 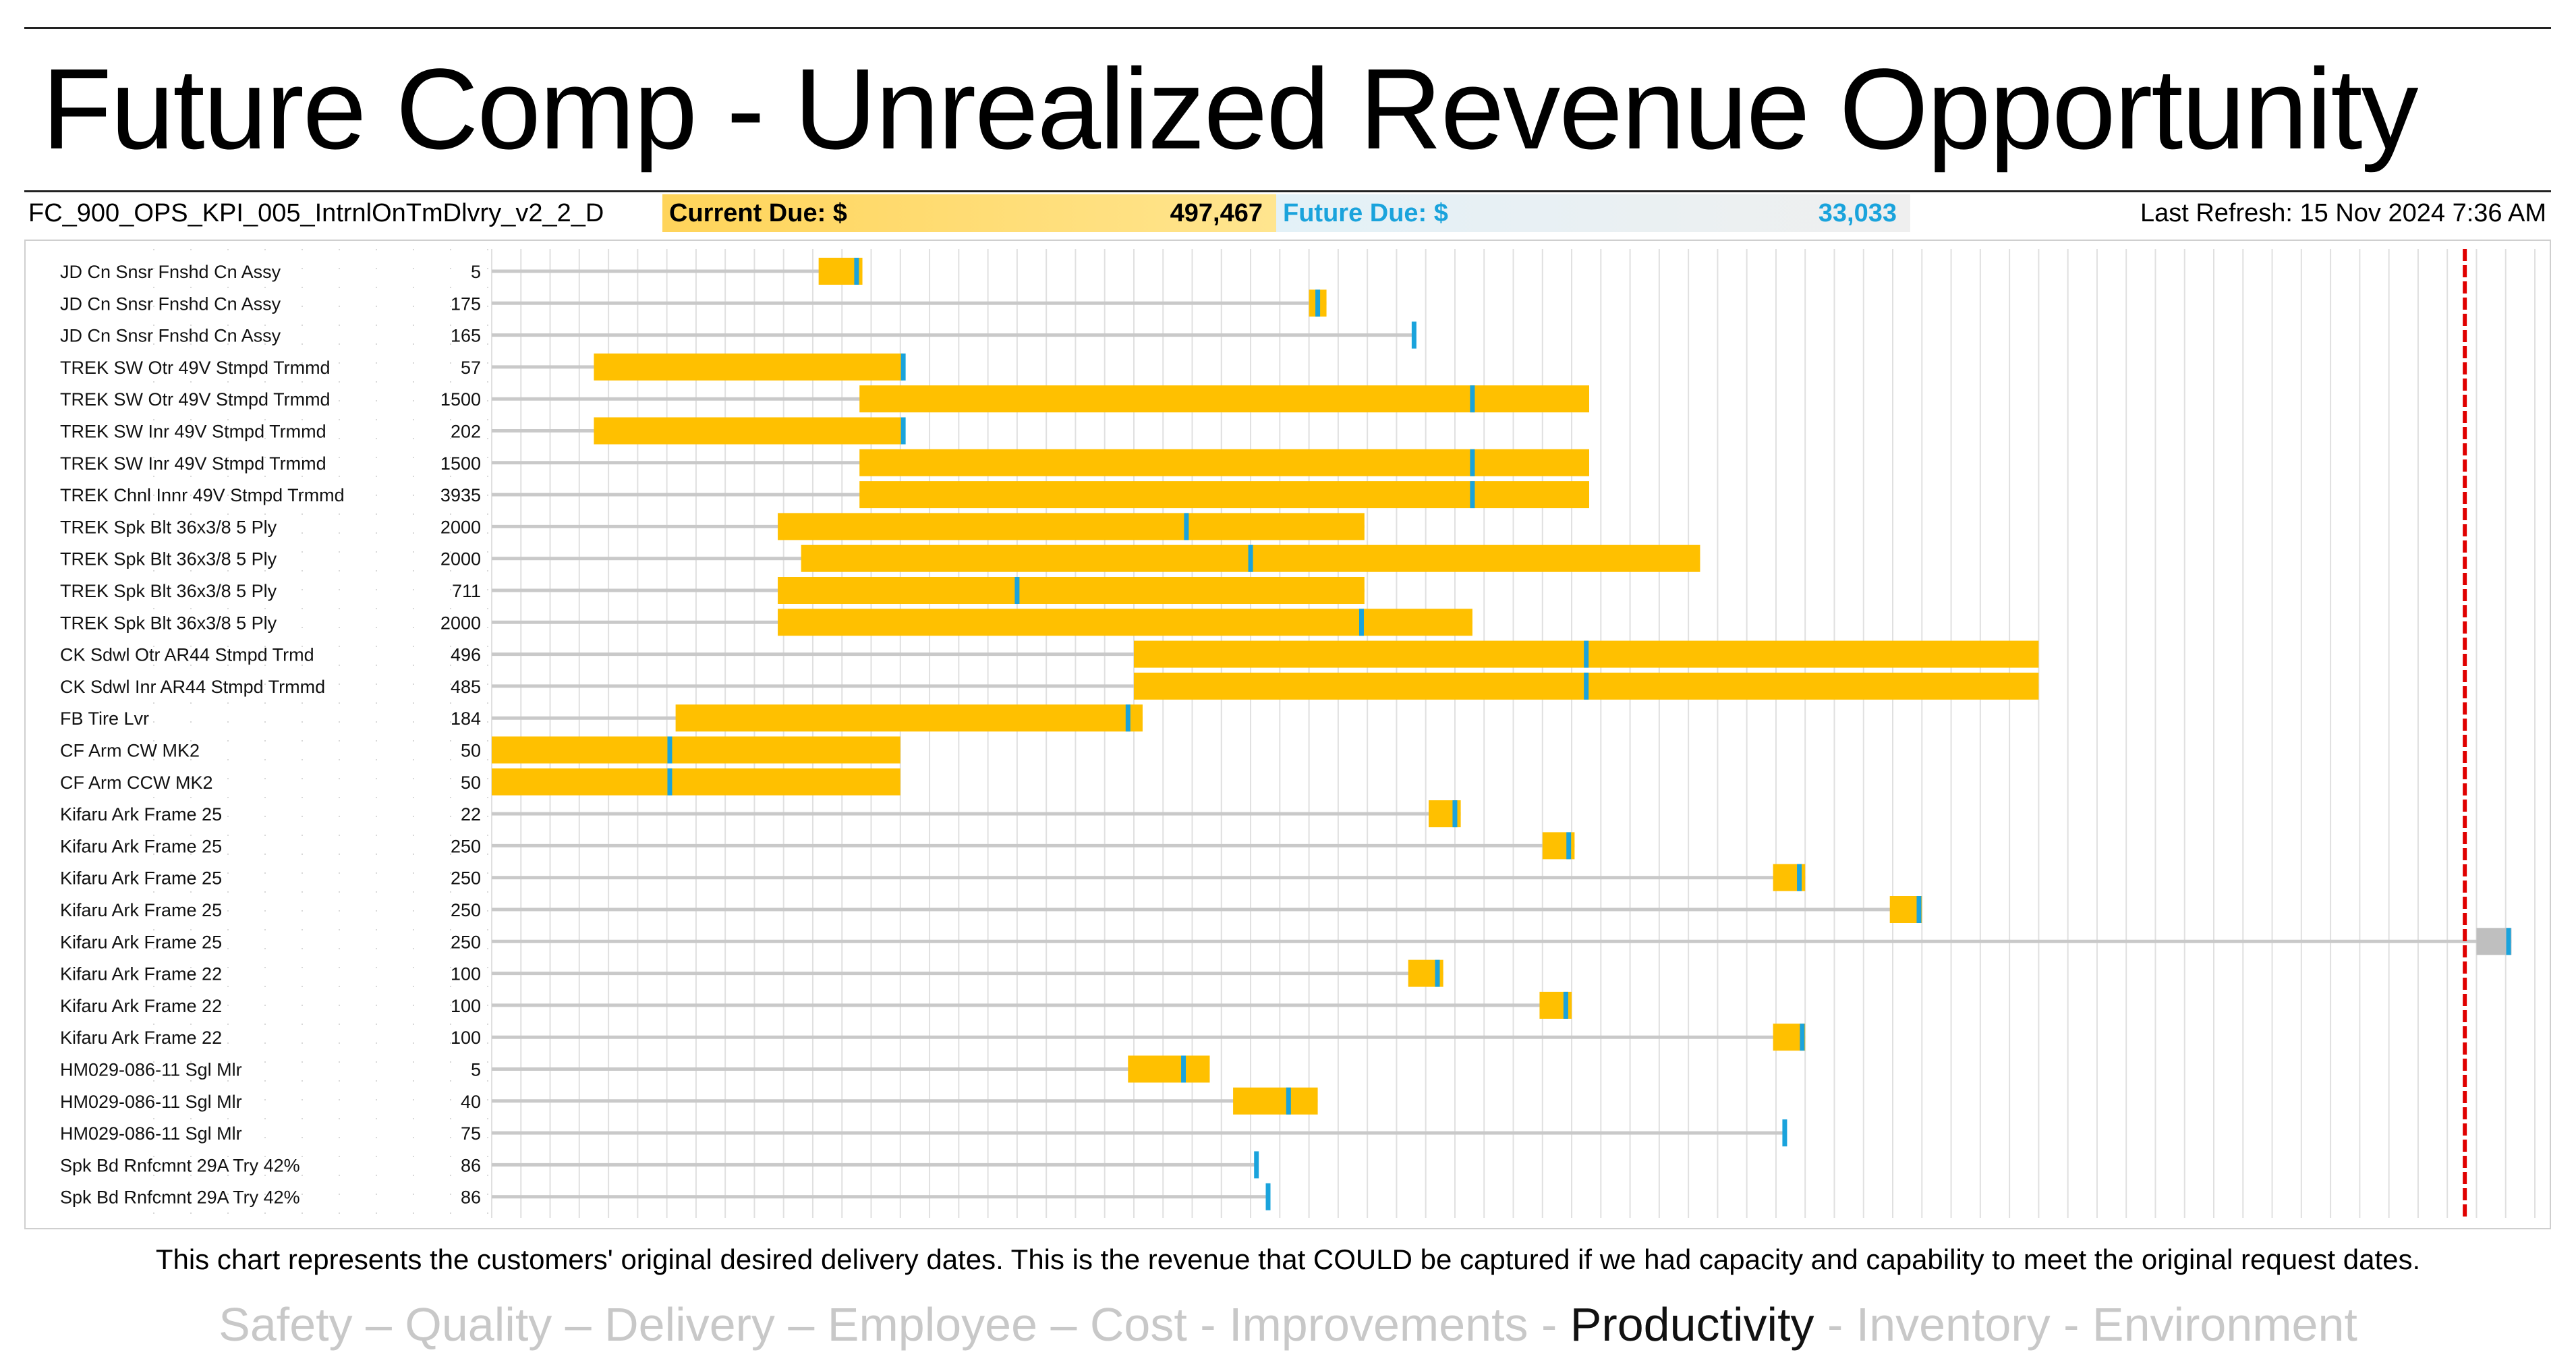 I want to click on row-label: CK Sdwl Inr AR44 Stmpd Trmmd, so click(x=192, y=687).